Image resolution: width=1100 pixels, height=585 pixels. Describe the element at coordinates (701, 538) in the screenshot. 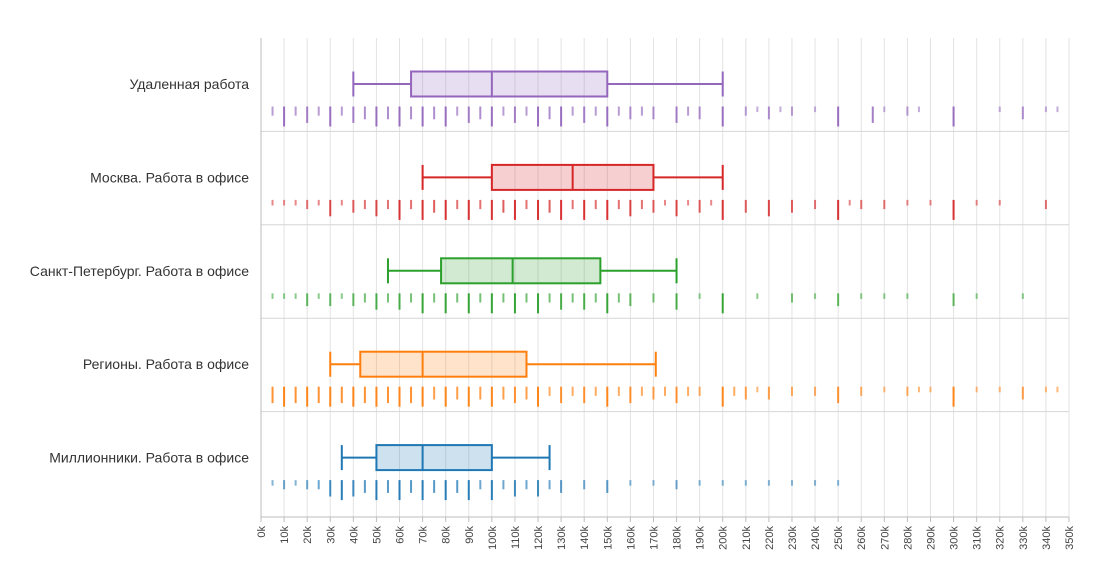

I see `x-tick-label: 190k` at that location.